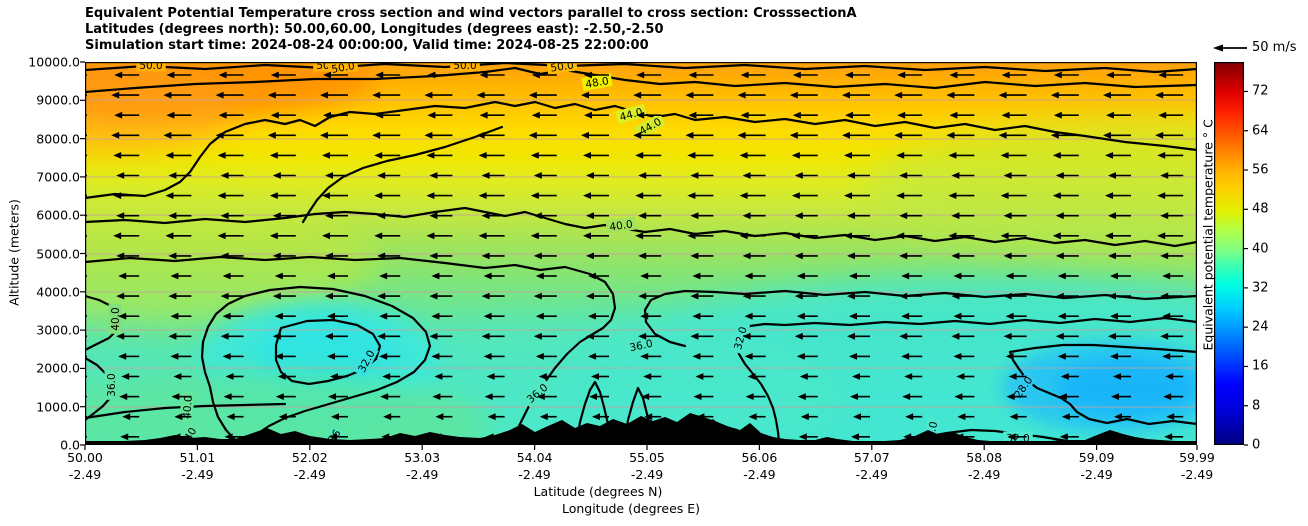  Describe the element at coordinates (759, 457) in the screenshot. I see `x-tick-latitude: 56.06` at that location.